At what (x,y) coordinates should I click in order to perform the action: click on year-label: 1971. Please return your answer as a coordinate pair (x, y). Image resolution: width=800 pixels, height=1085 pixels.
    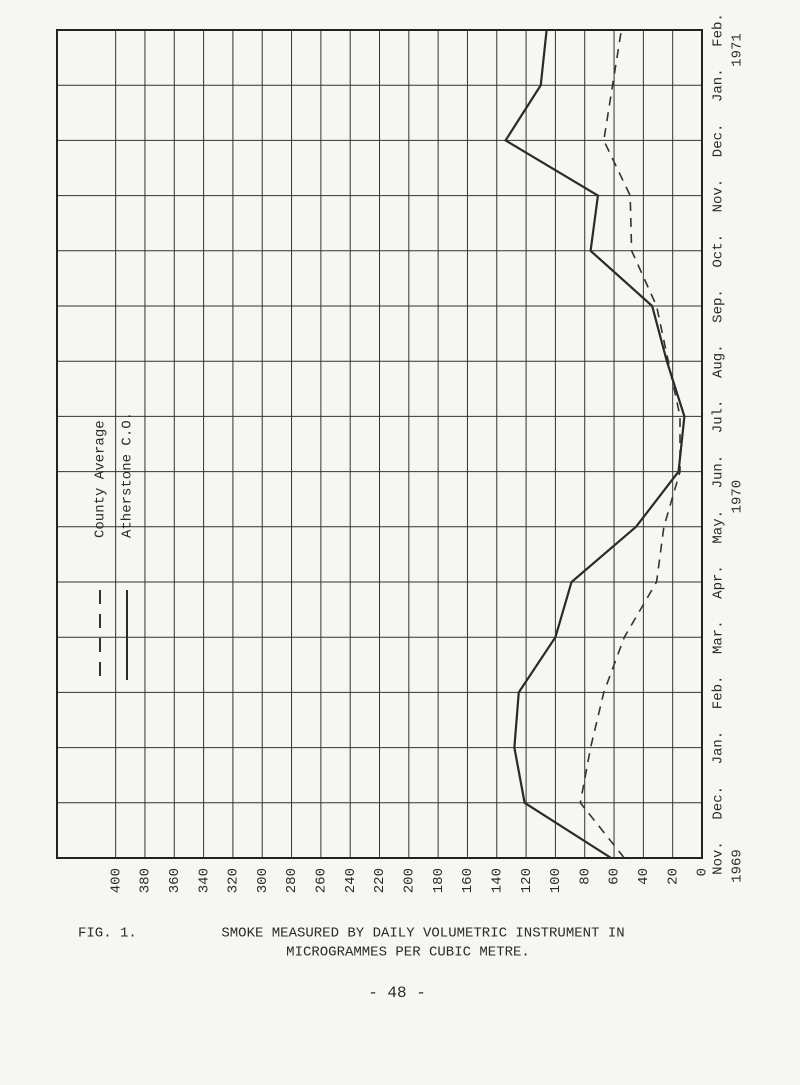
    Looking at the image, I should click on (738, 50).